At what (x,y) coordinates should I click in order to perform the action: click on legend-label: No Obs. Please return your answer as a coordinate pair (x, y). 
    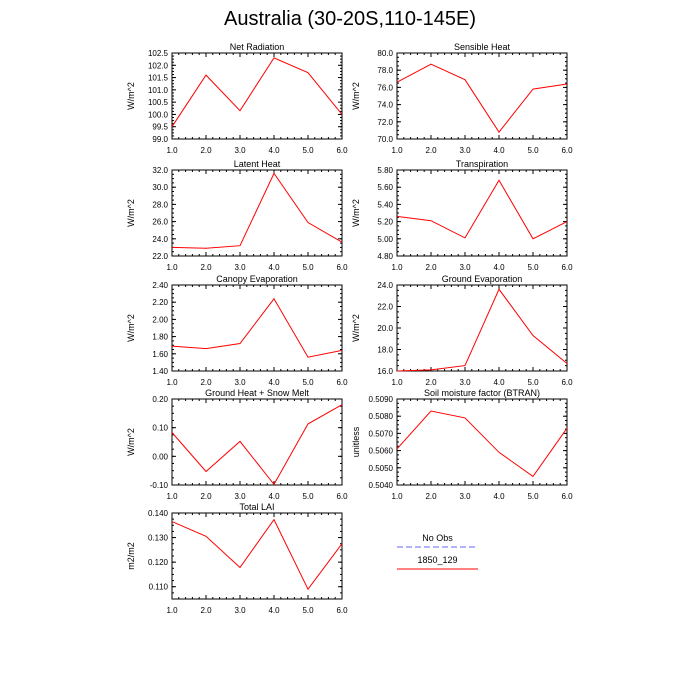
    Looking at the image, I should click on (437, 538).